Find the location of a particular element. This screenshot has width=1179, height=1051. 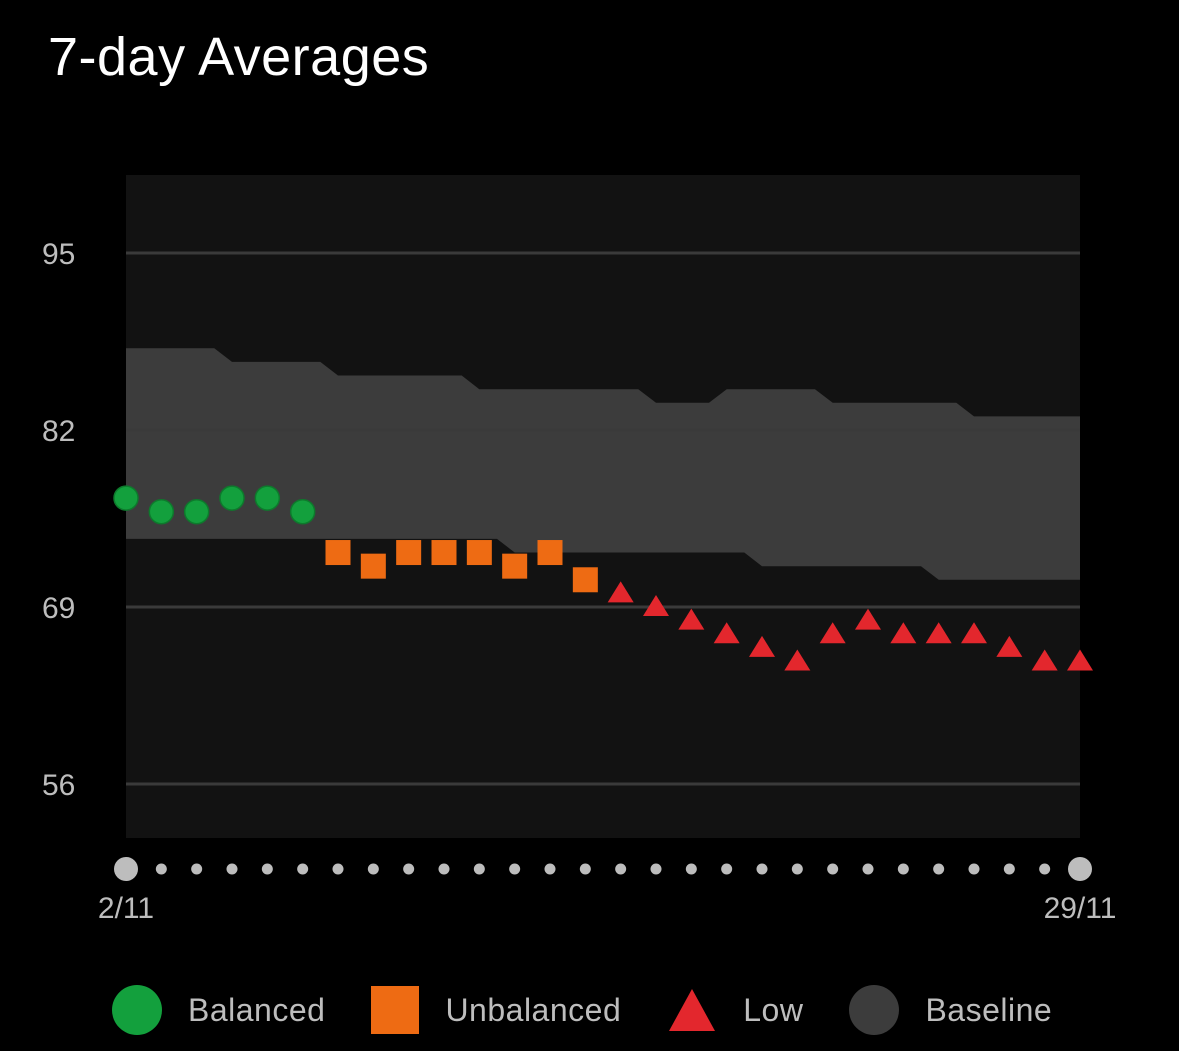

y-tick-label: 69 is located at coordinates (58, 608).